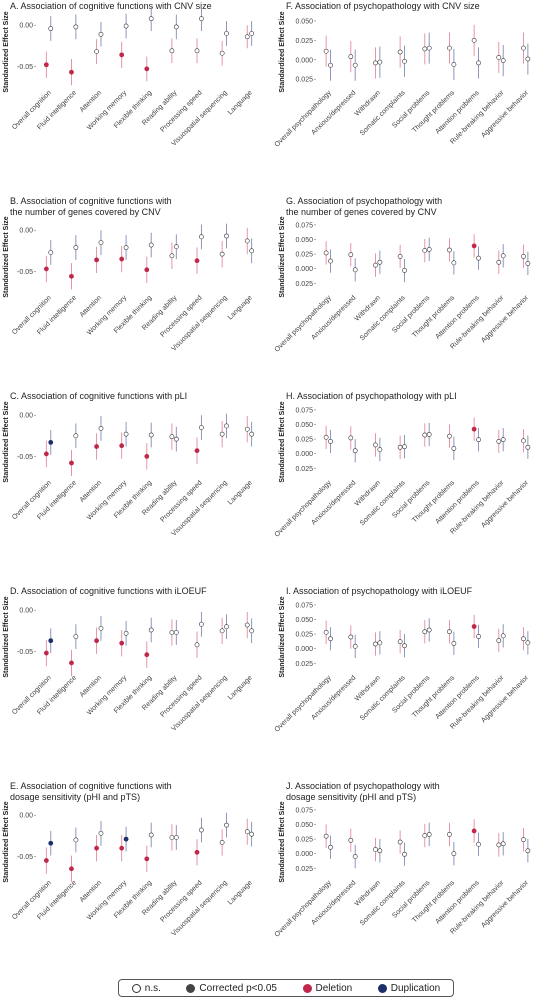  I want to click on legend-deletion-label: Deletion, so click(334, 988).